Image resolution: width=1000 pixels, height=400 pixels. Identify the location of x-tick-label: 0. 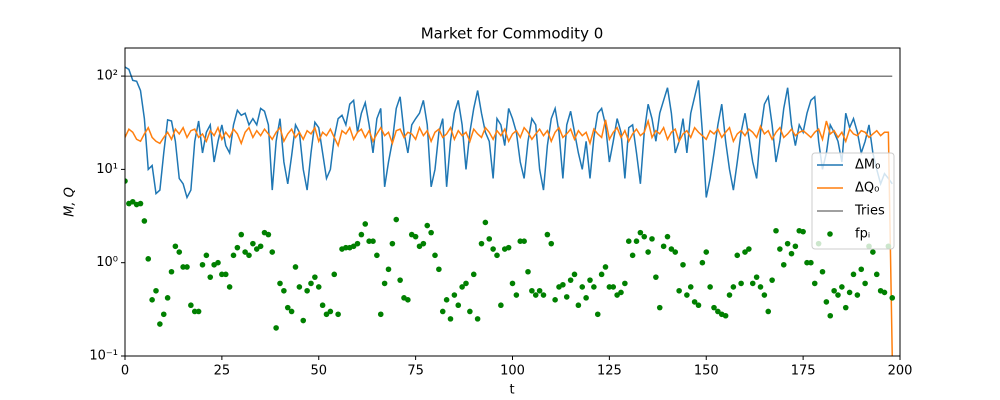
(125, 371).